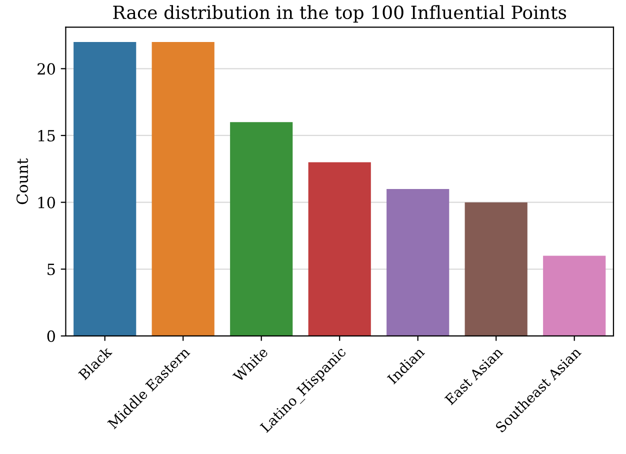 Image resolution: width=626 pixels, height=454 pixels. I want to click on chart-title: Race distribution in the top 100 Influential Points, so click(339, 14).